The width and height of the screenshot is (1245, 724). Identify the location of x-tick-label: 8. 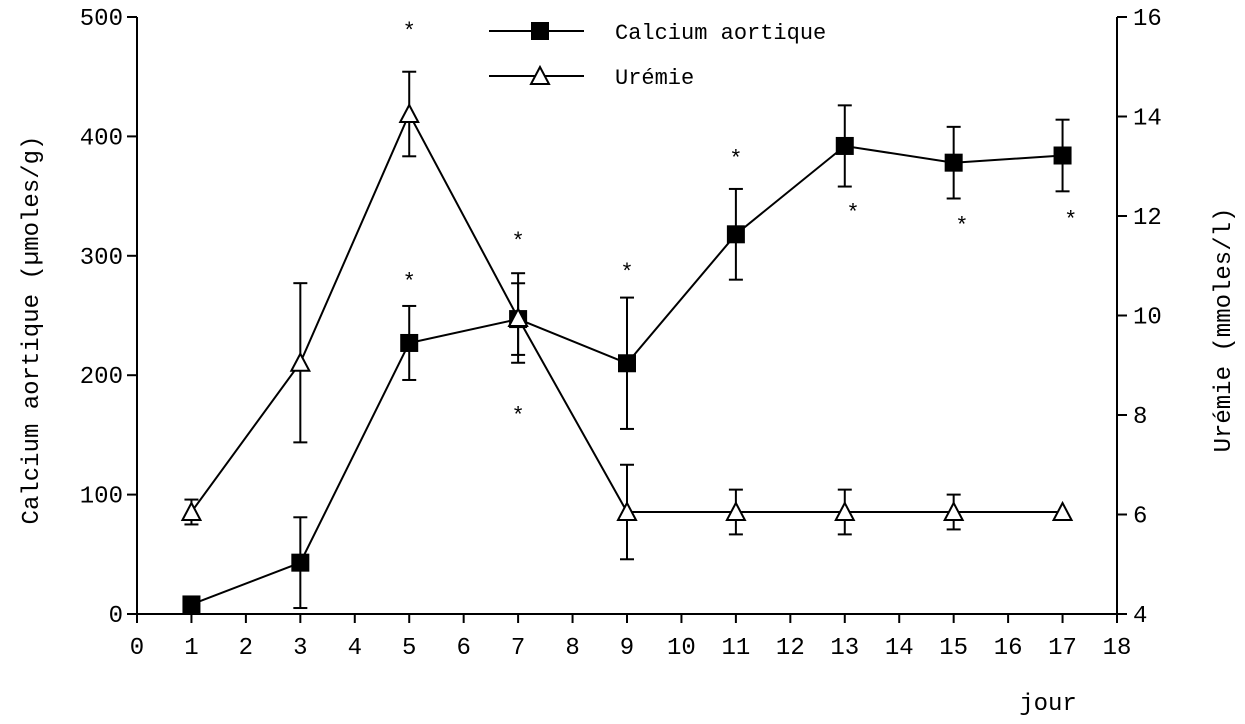
(572, 648).